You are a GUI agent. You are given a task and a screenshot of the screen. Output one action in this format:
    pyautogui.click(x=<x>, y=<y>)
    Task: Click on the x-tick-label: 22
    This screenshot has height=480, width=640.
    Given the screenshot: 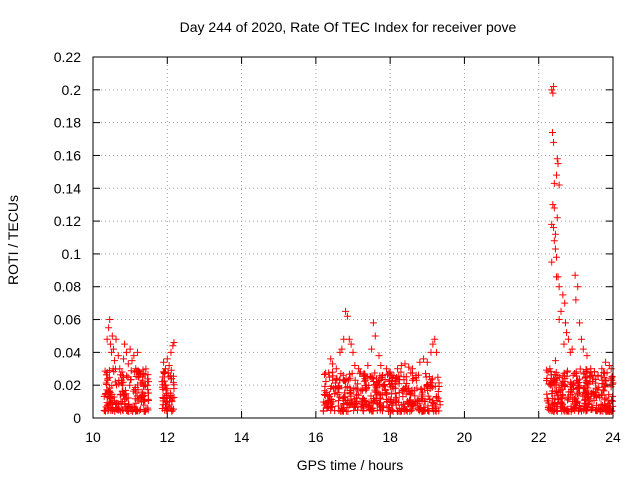 What is the action you would take?
    pyautogui.click(x=539, y=437)
    